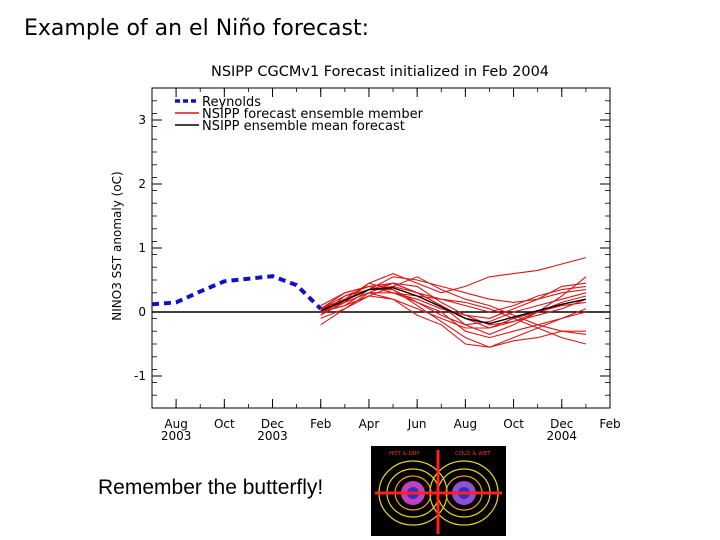 The image size is (720, 540). I want to click on ensemble-mean-line, so click(453, 305).